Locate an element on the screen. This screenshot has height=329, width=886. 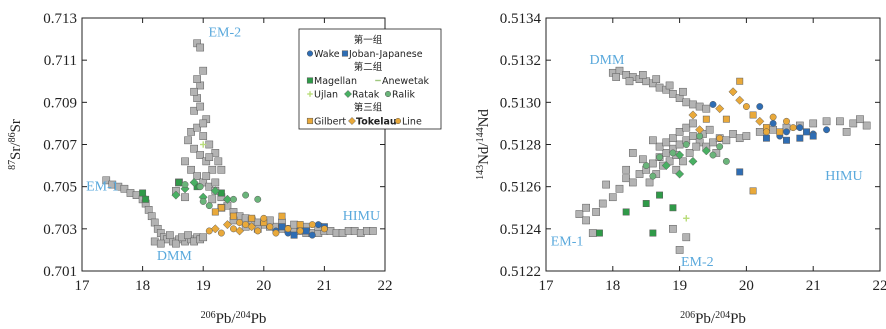
x-tick-label: 17 is located at coordinates (547, 286).